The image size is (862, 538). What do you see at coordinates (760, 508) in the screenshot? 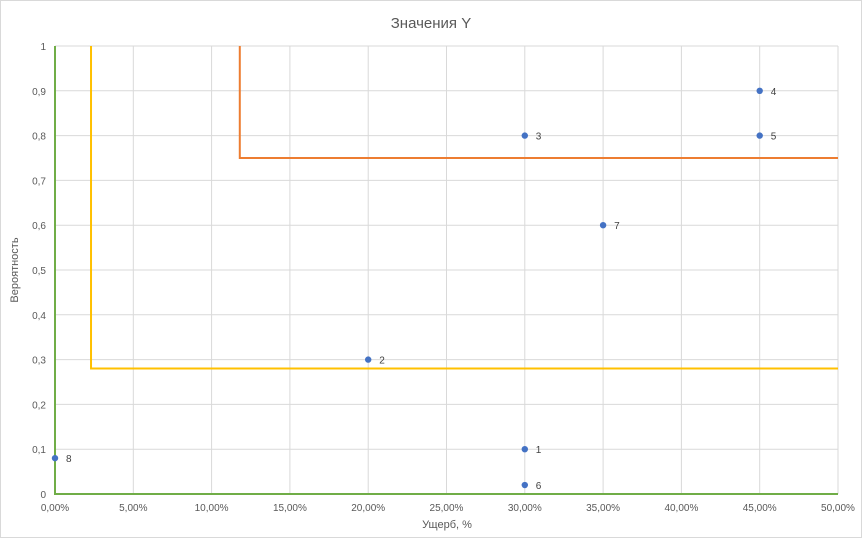
I see `x-tick-label: 45,00%` at bounding box center [760, 508].